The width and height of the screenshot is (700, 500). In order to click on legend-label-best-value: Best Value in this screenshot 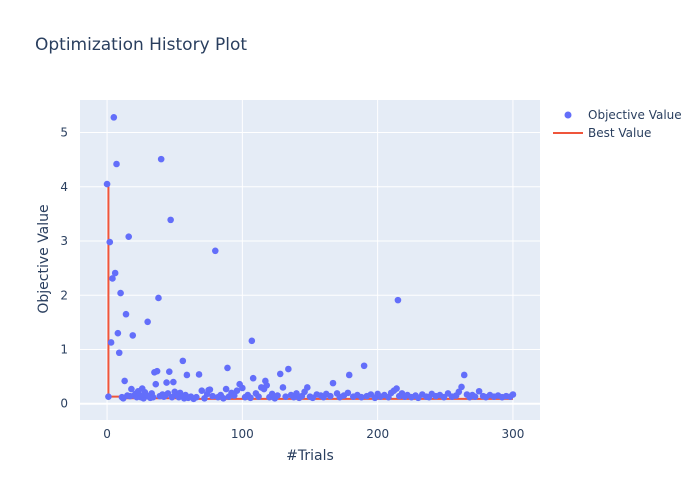, I will do `click(619, 133)`.